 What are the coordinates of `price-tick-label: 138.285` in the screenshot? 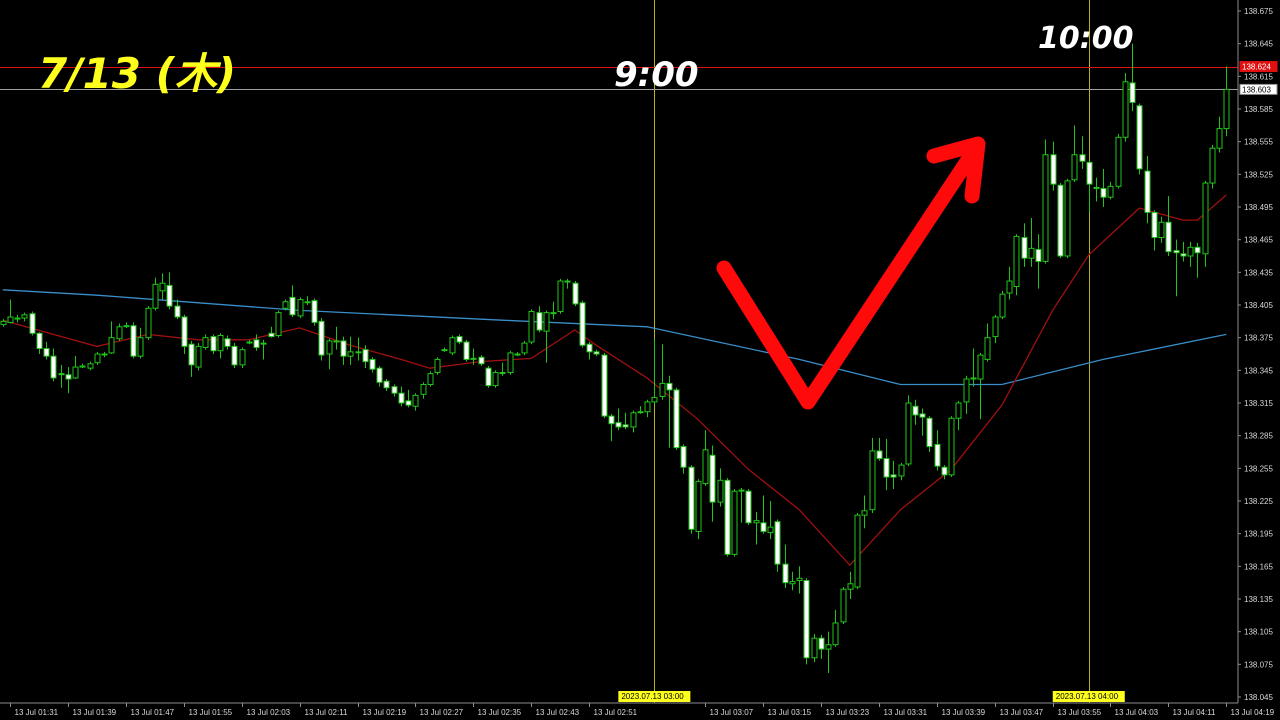 It's located at (1258, 436).